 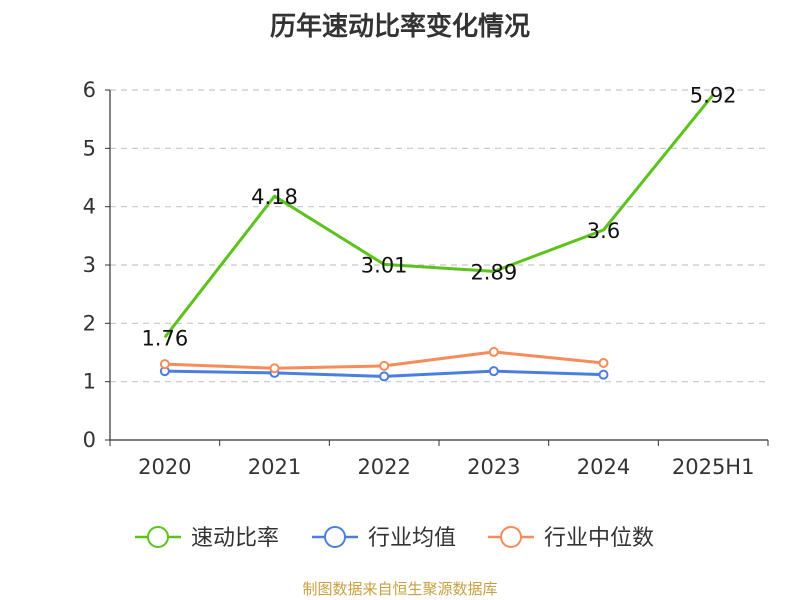 I want to click on x-tick-label: 2021, so click(x=274, y=467).